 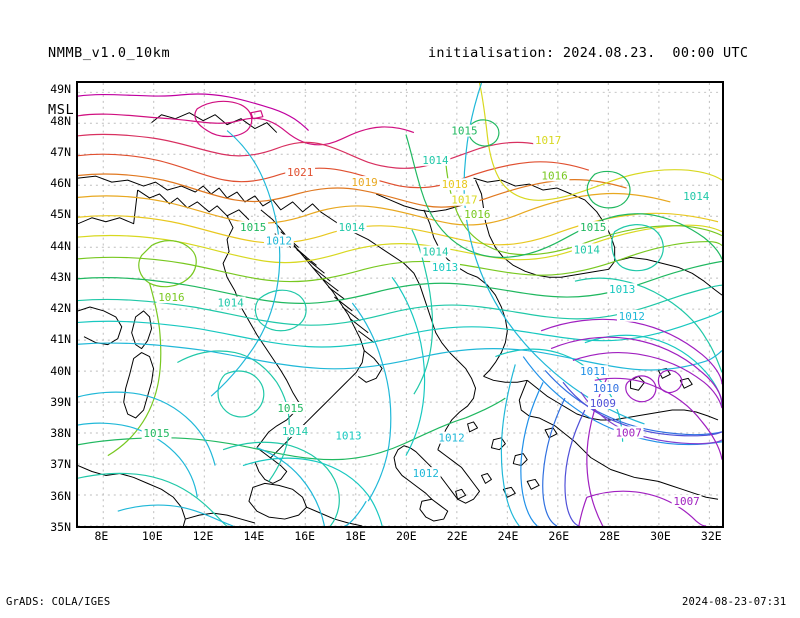 I want to click on contour-label: 1010, so click(x=606, y=388).